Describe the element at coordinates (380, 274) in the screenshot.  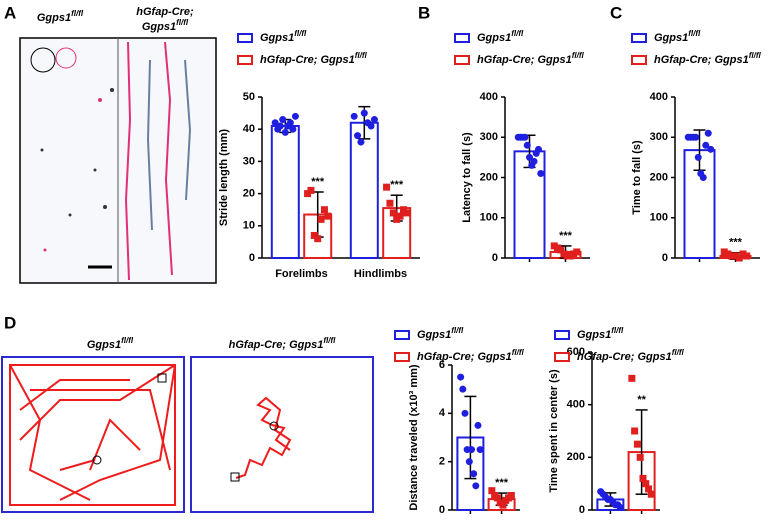
I see `x-tick-label: Hindlimbs` at that location.